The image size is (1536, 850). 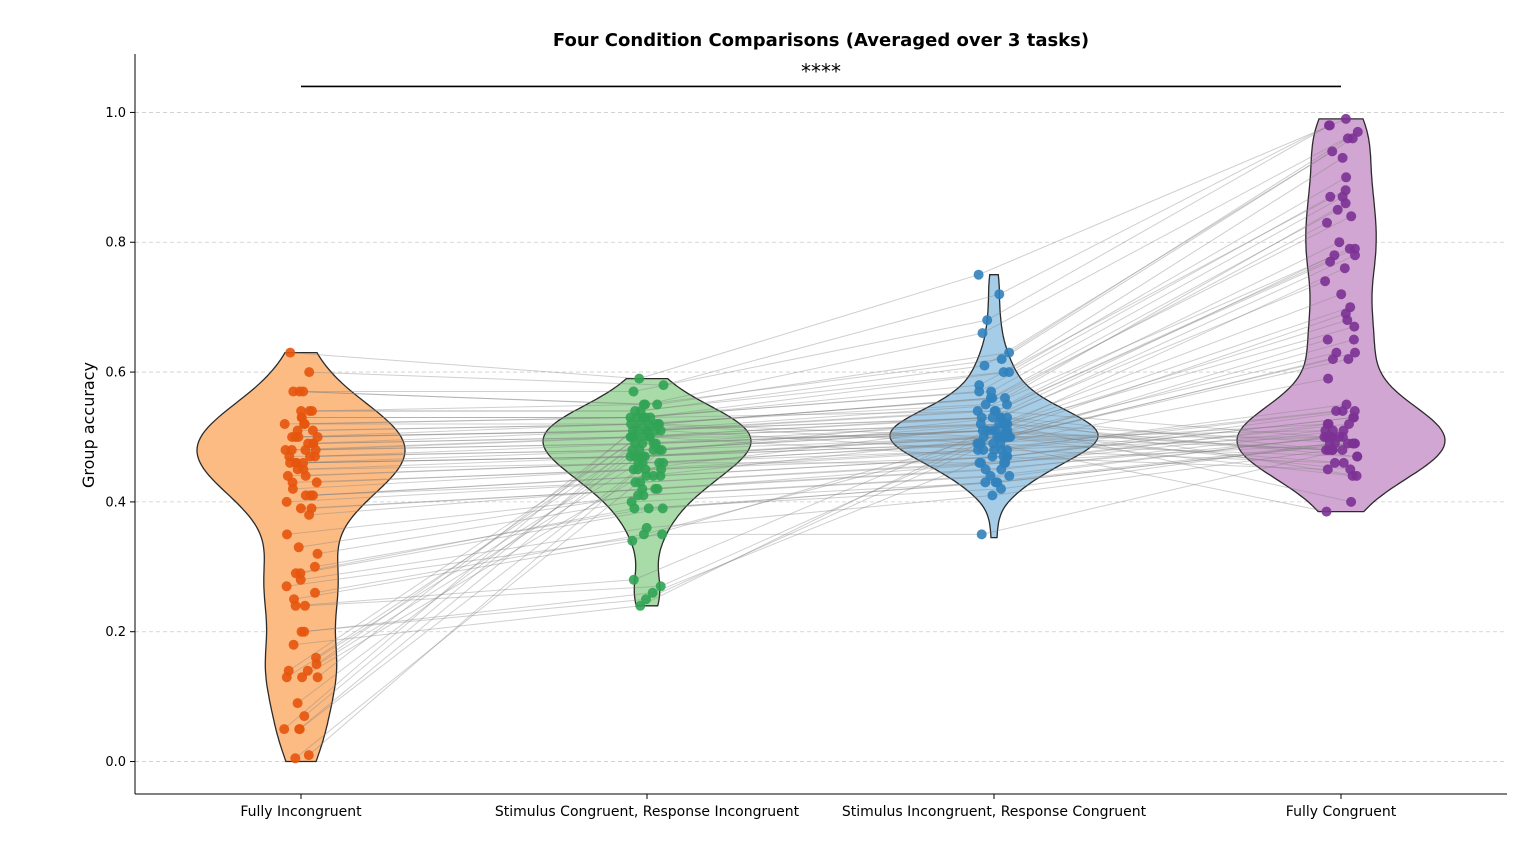 I want to click on y-tick-label: 0.6, so click(x=115, y=373).